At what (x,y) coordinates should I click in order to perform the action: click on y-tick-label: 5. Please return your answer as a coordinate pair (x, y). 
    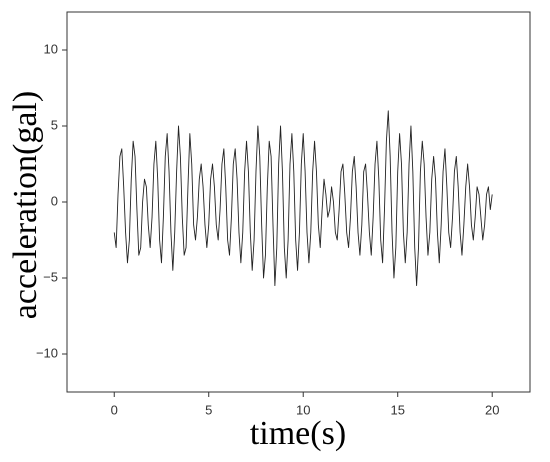
    Looking at the image, I should click on (54, 124).